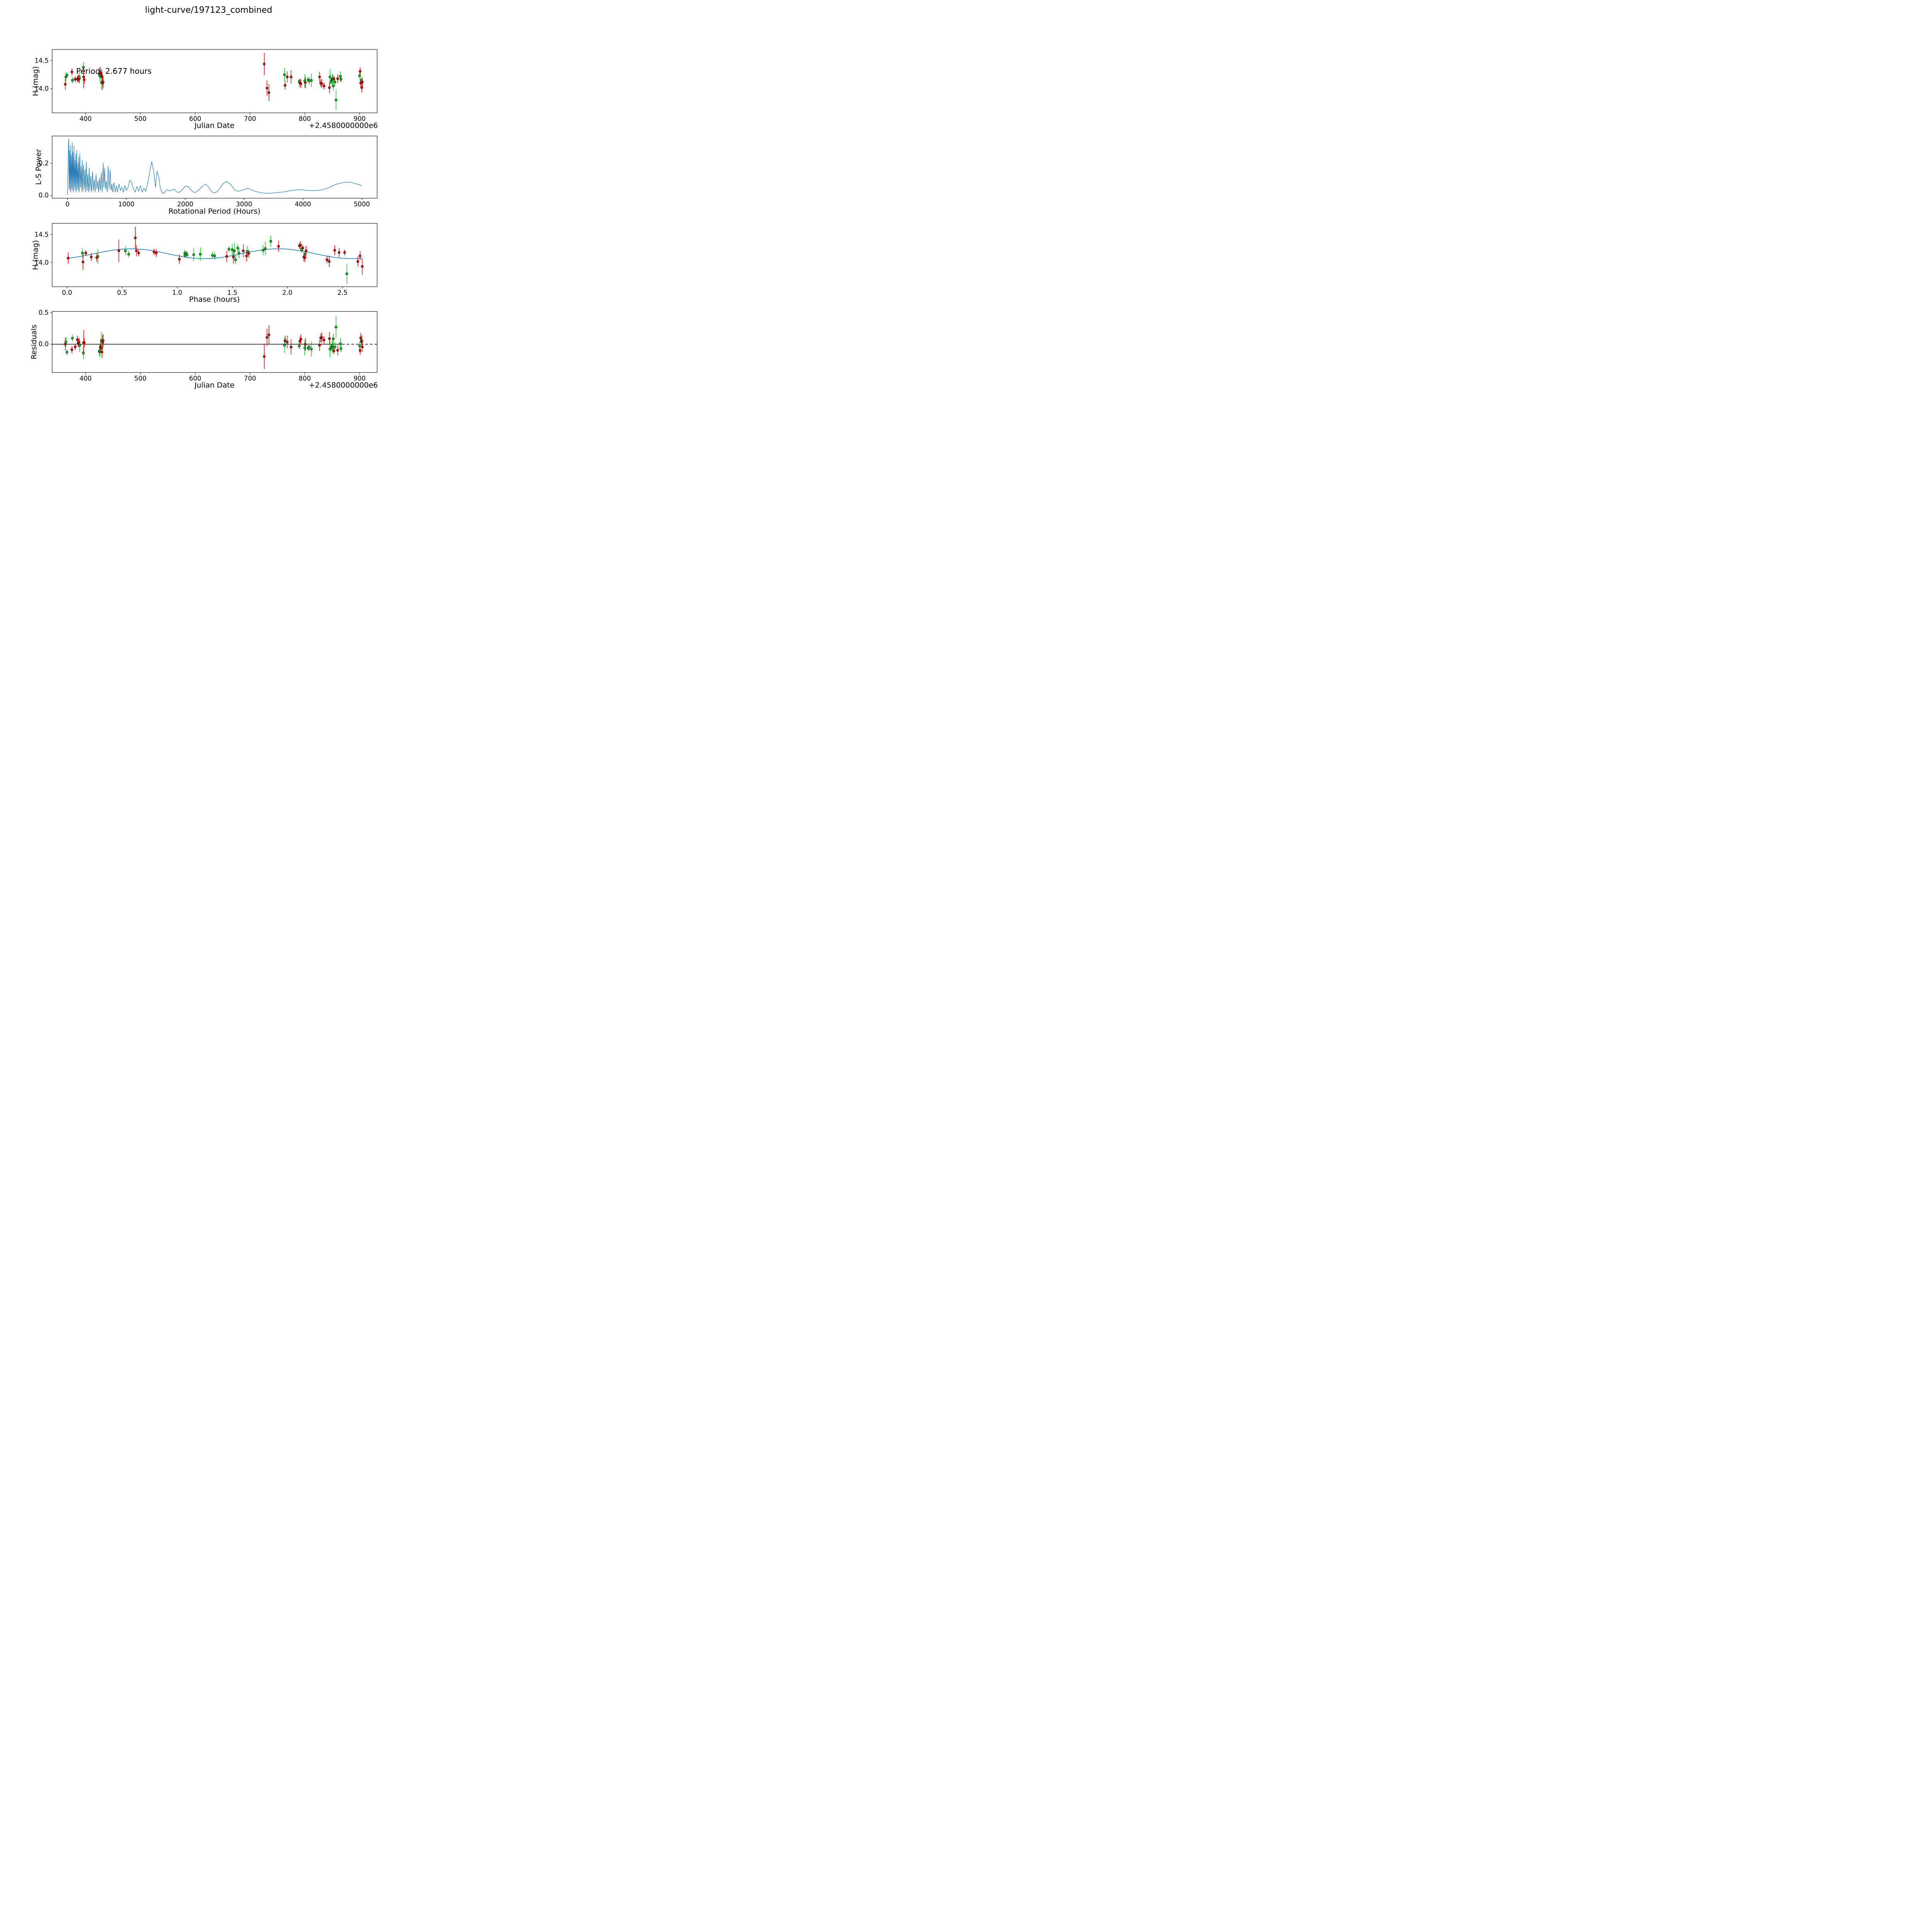 Image resolution: width=1932 pixels, height=1932 pixels. What do you see at coordinates (185, 205) in the screenshot?
I see `svg-text: 2000` at bounding box center [185, 205].